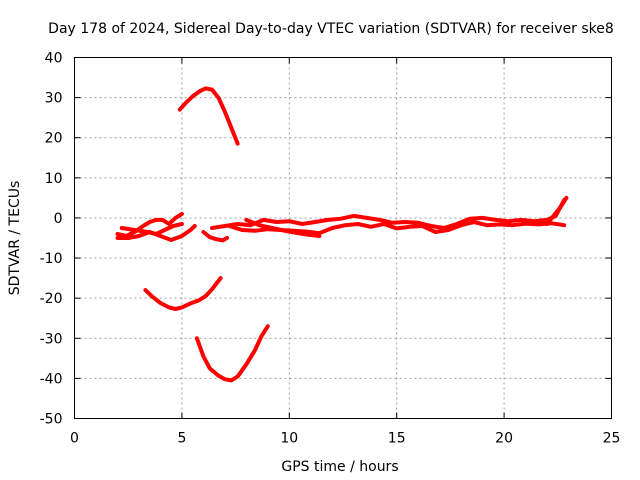  What do you see at coordinates (51, 379) in the screenshot?
I see `y-tick-label: -40` at bounding box center [51, 379].